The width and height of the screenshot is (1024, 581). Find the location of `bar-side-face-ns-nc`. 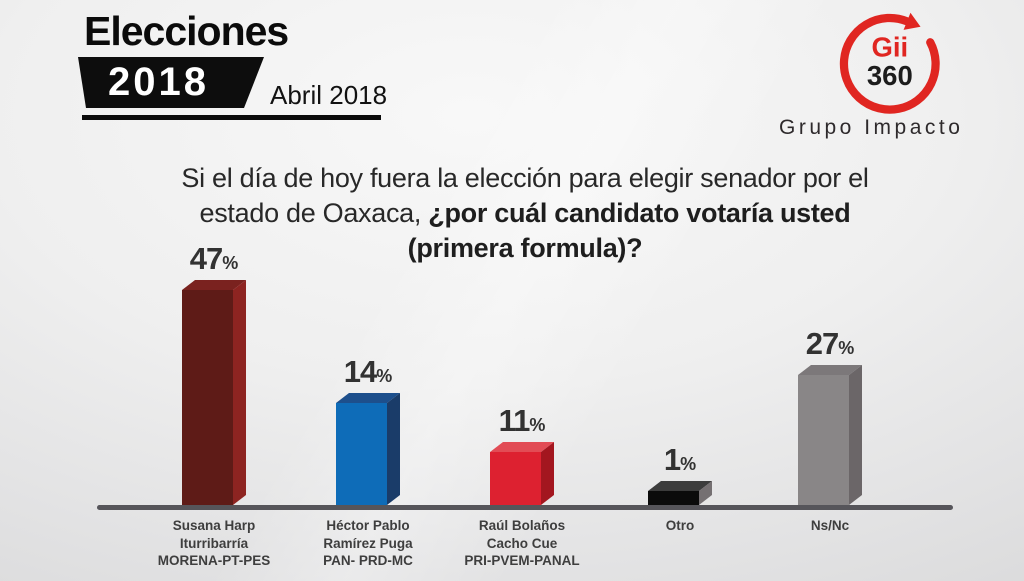

bar-side-face-ns-nc is located at coordinates (855, 435).